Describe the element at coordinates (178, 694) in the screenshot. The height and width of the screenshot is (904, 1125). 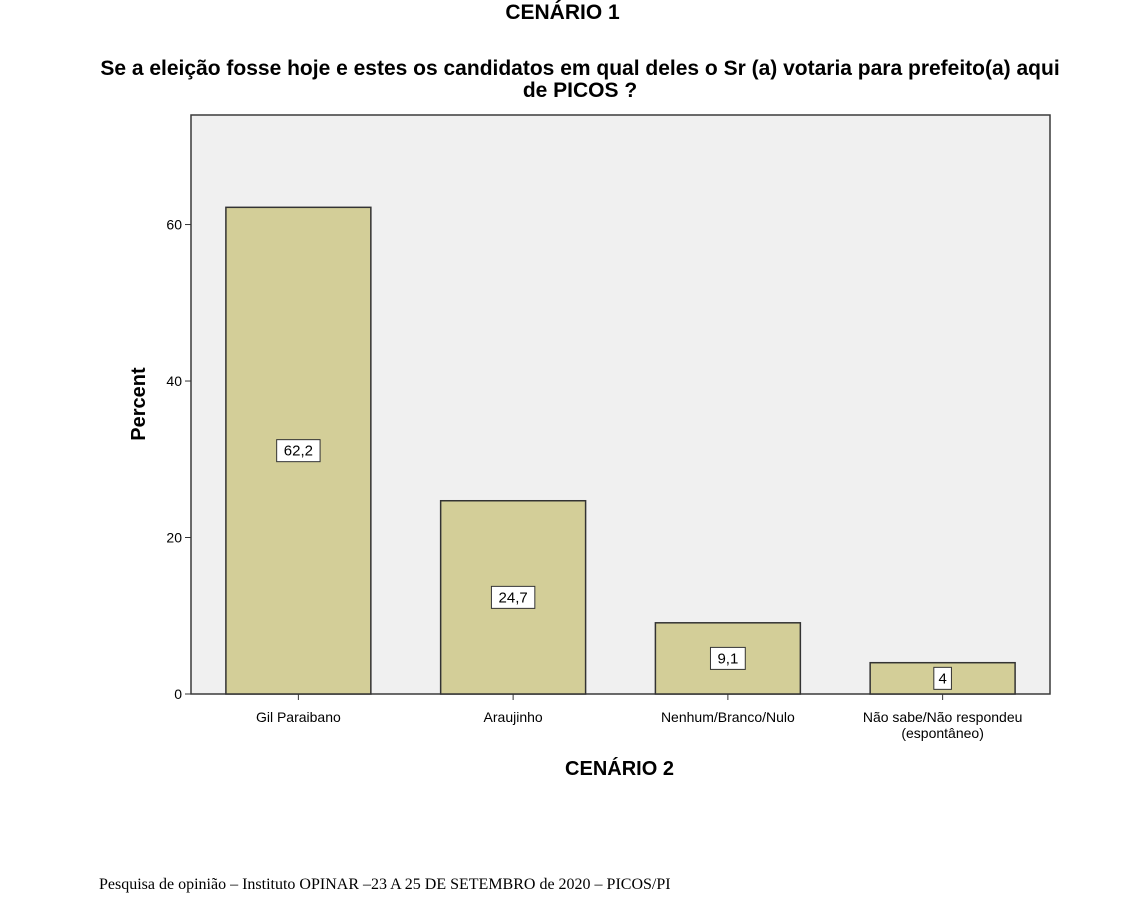
I see `y-tick-label: 0` at that location.